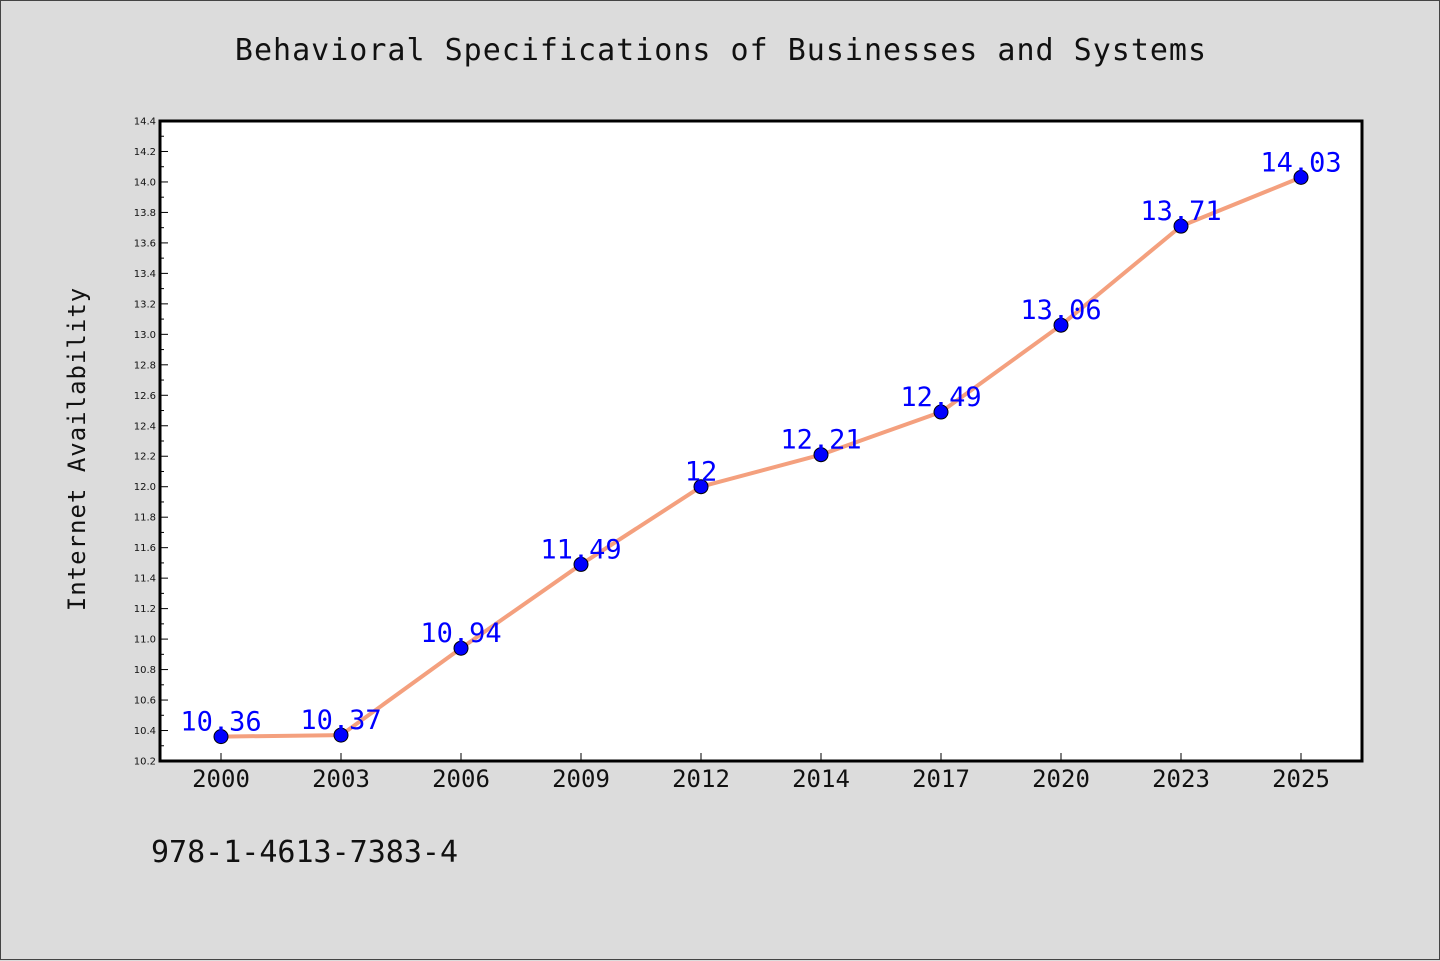  I want to click on x-tick-label: 2012, so click(701, 779).